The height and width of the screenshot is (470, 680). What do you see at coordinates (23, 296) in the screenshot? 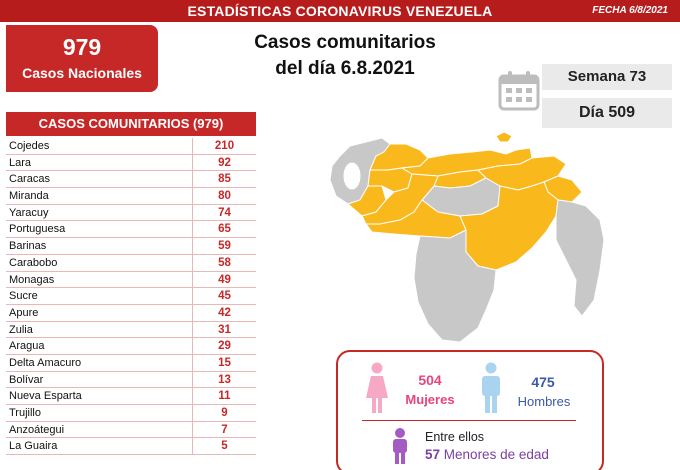
I see `state-name: Sucre` at bounding box center [23, 296].